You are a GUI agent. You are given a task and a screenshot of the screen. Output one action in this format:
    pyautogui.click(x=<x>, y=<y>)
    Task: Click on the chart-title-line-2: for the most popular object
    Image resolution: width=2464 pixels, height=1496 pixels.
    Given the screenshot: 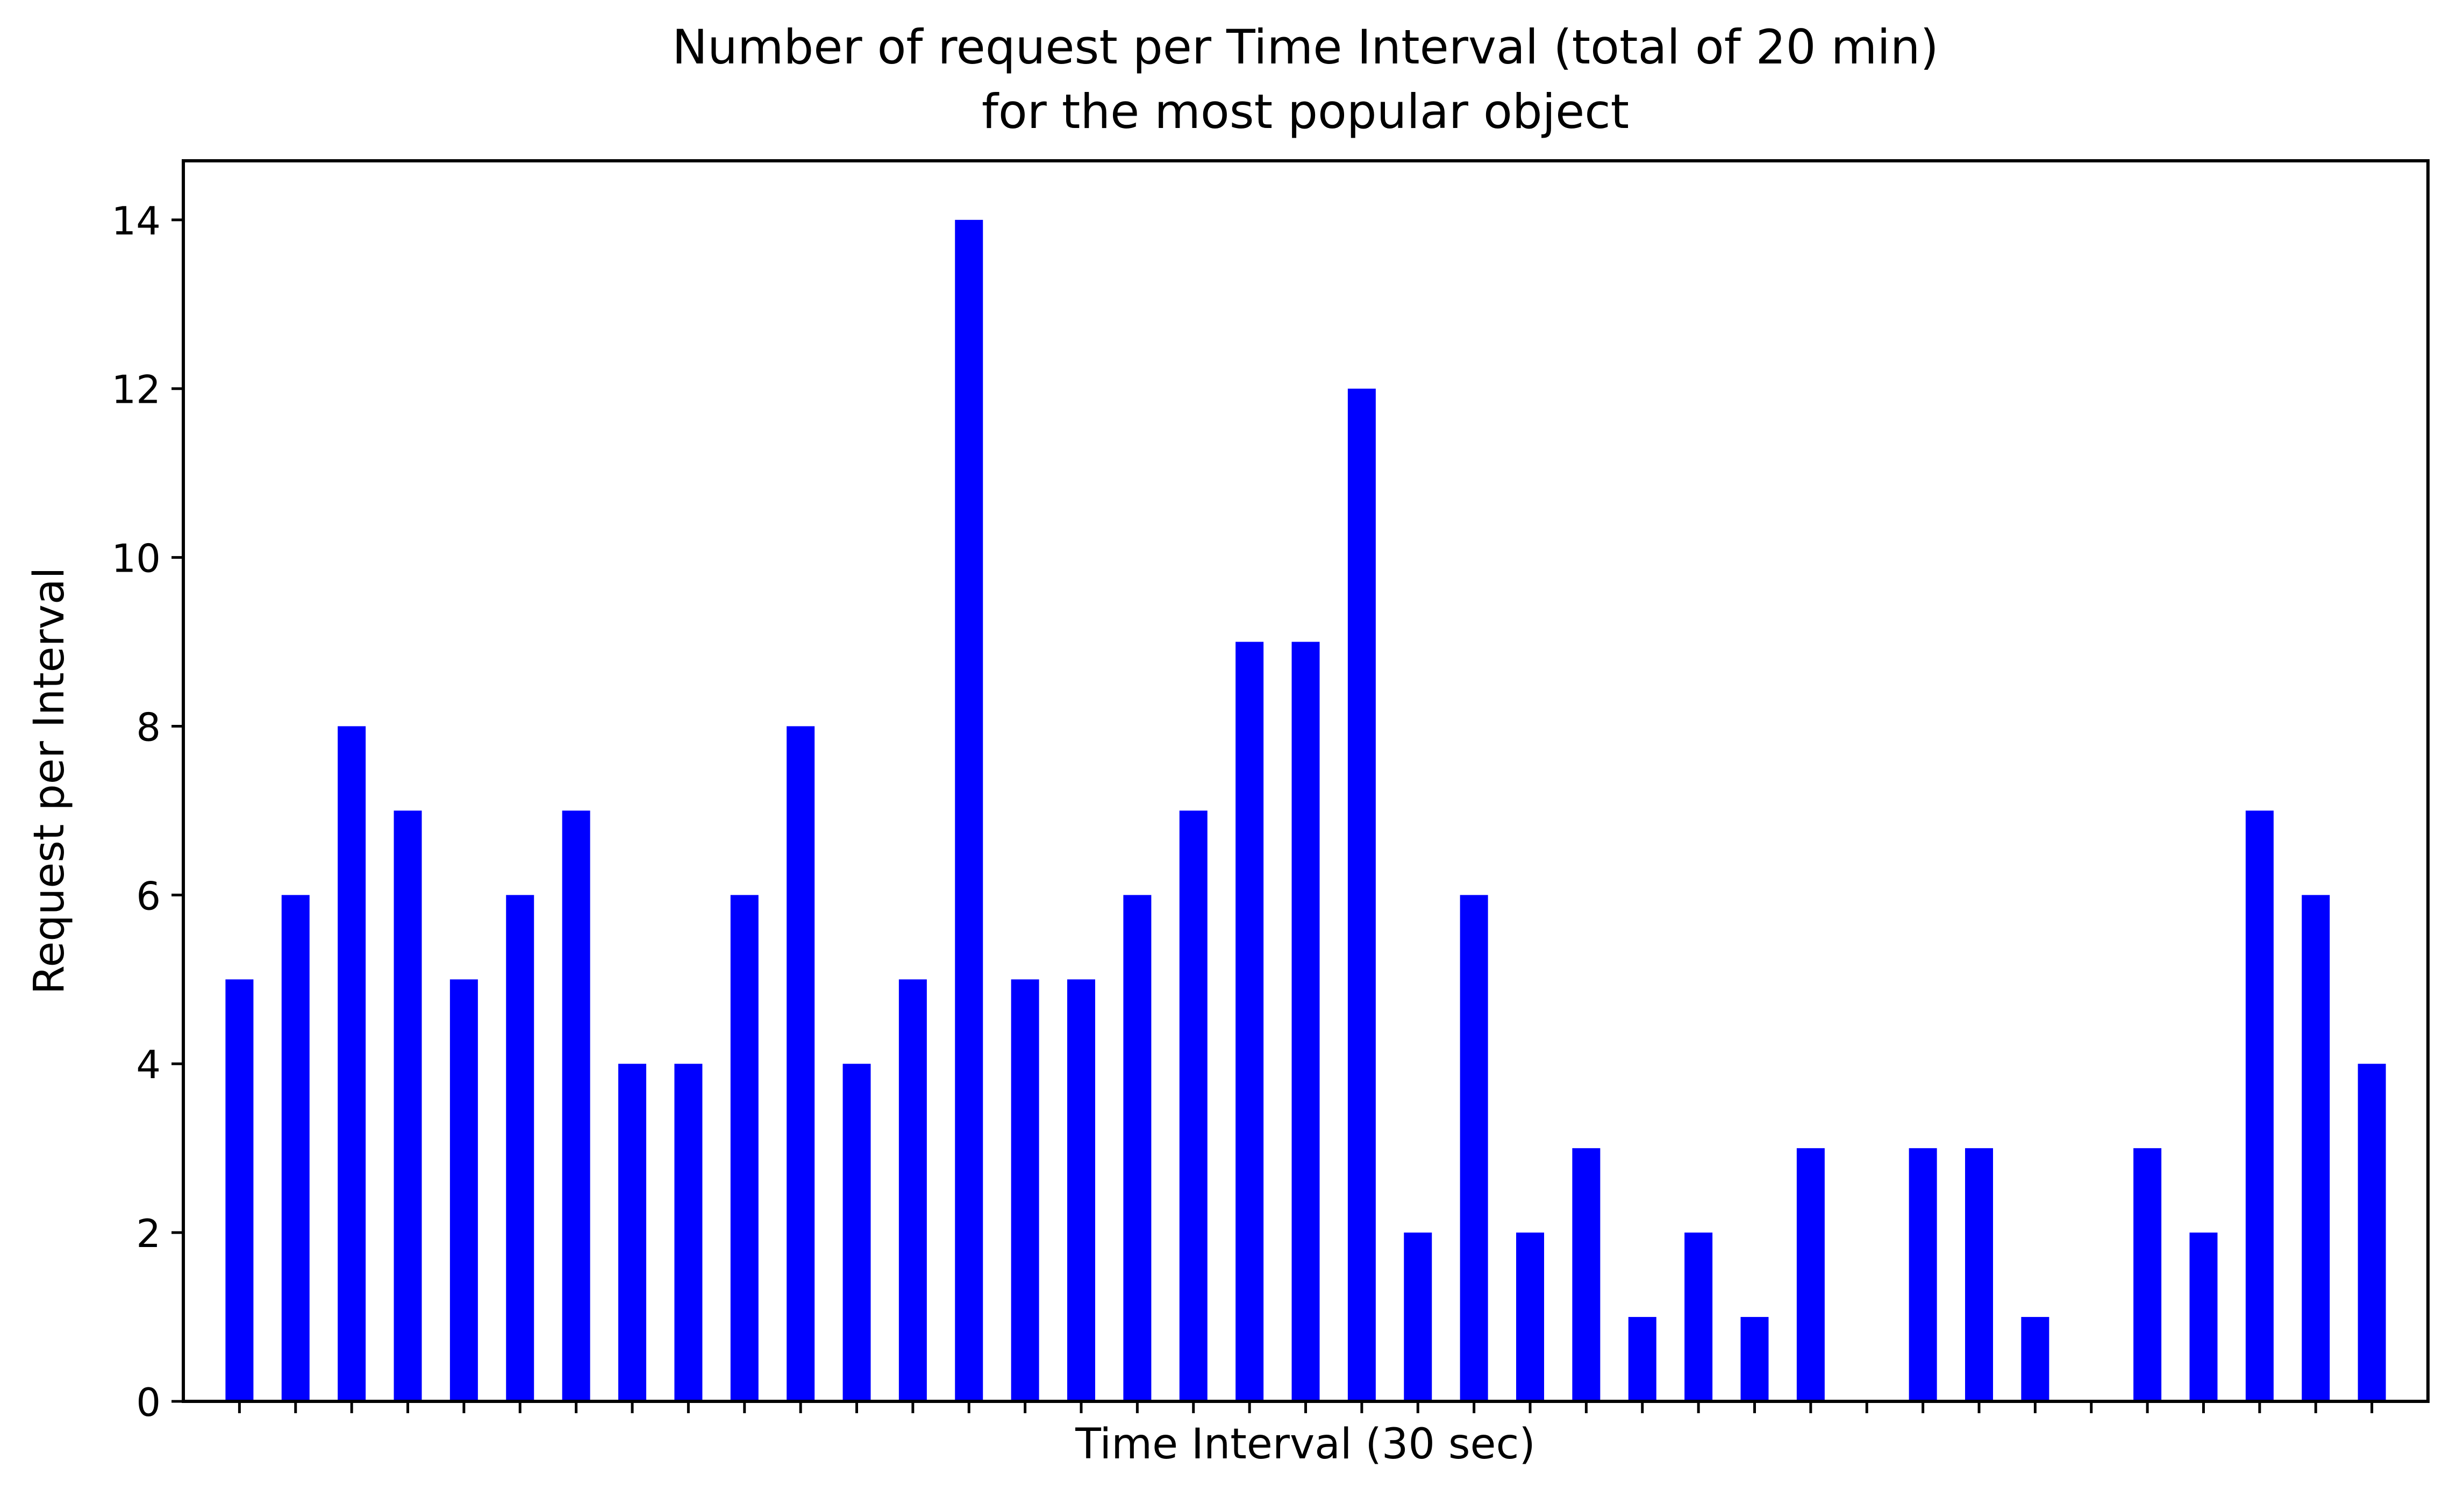 What is the action you would take?
    pyautogui.click(x=1305, y=111)
    